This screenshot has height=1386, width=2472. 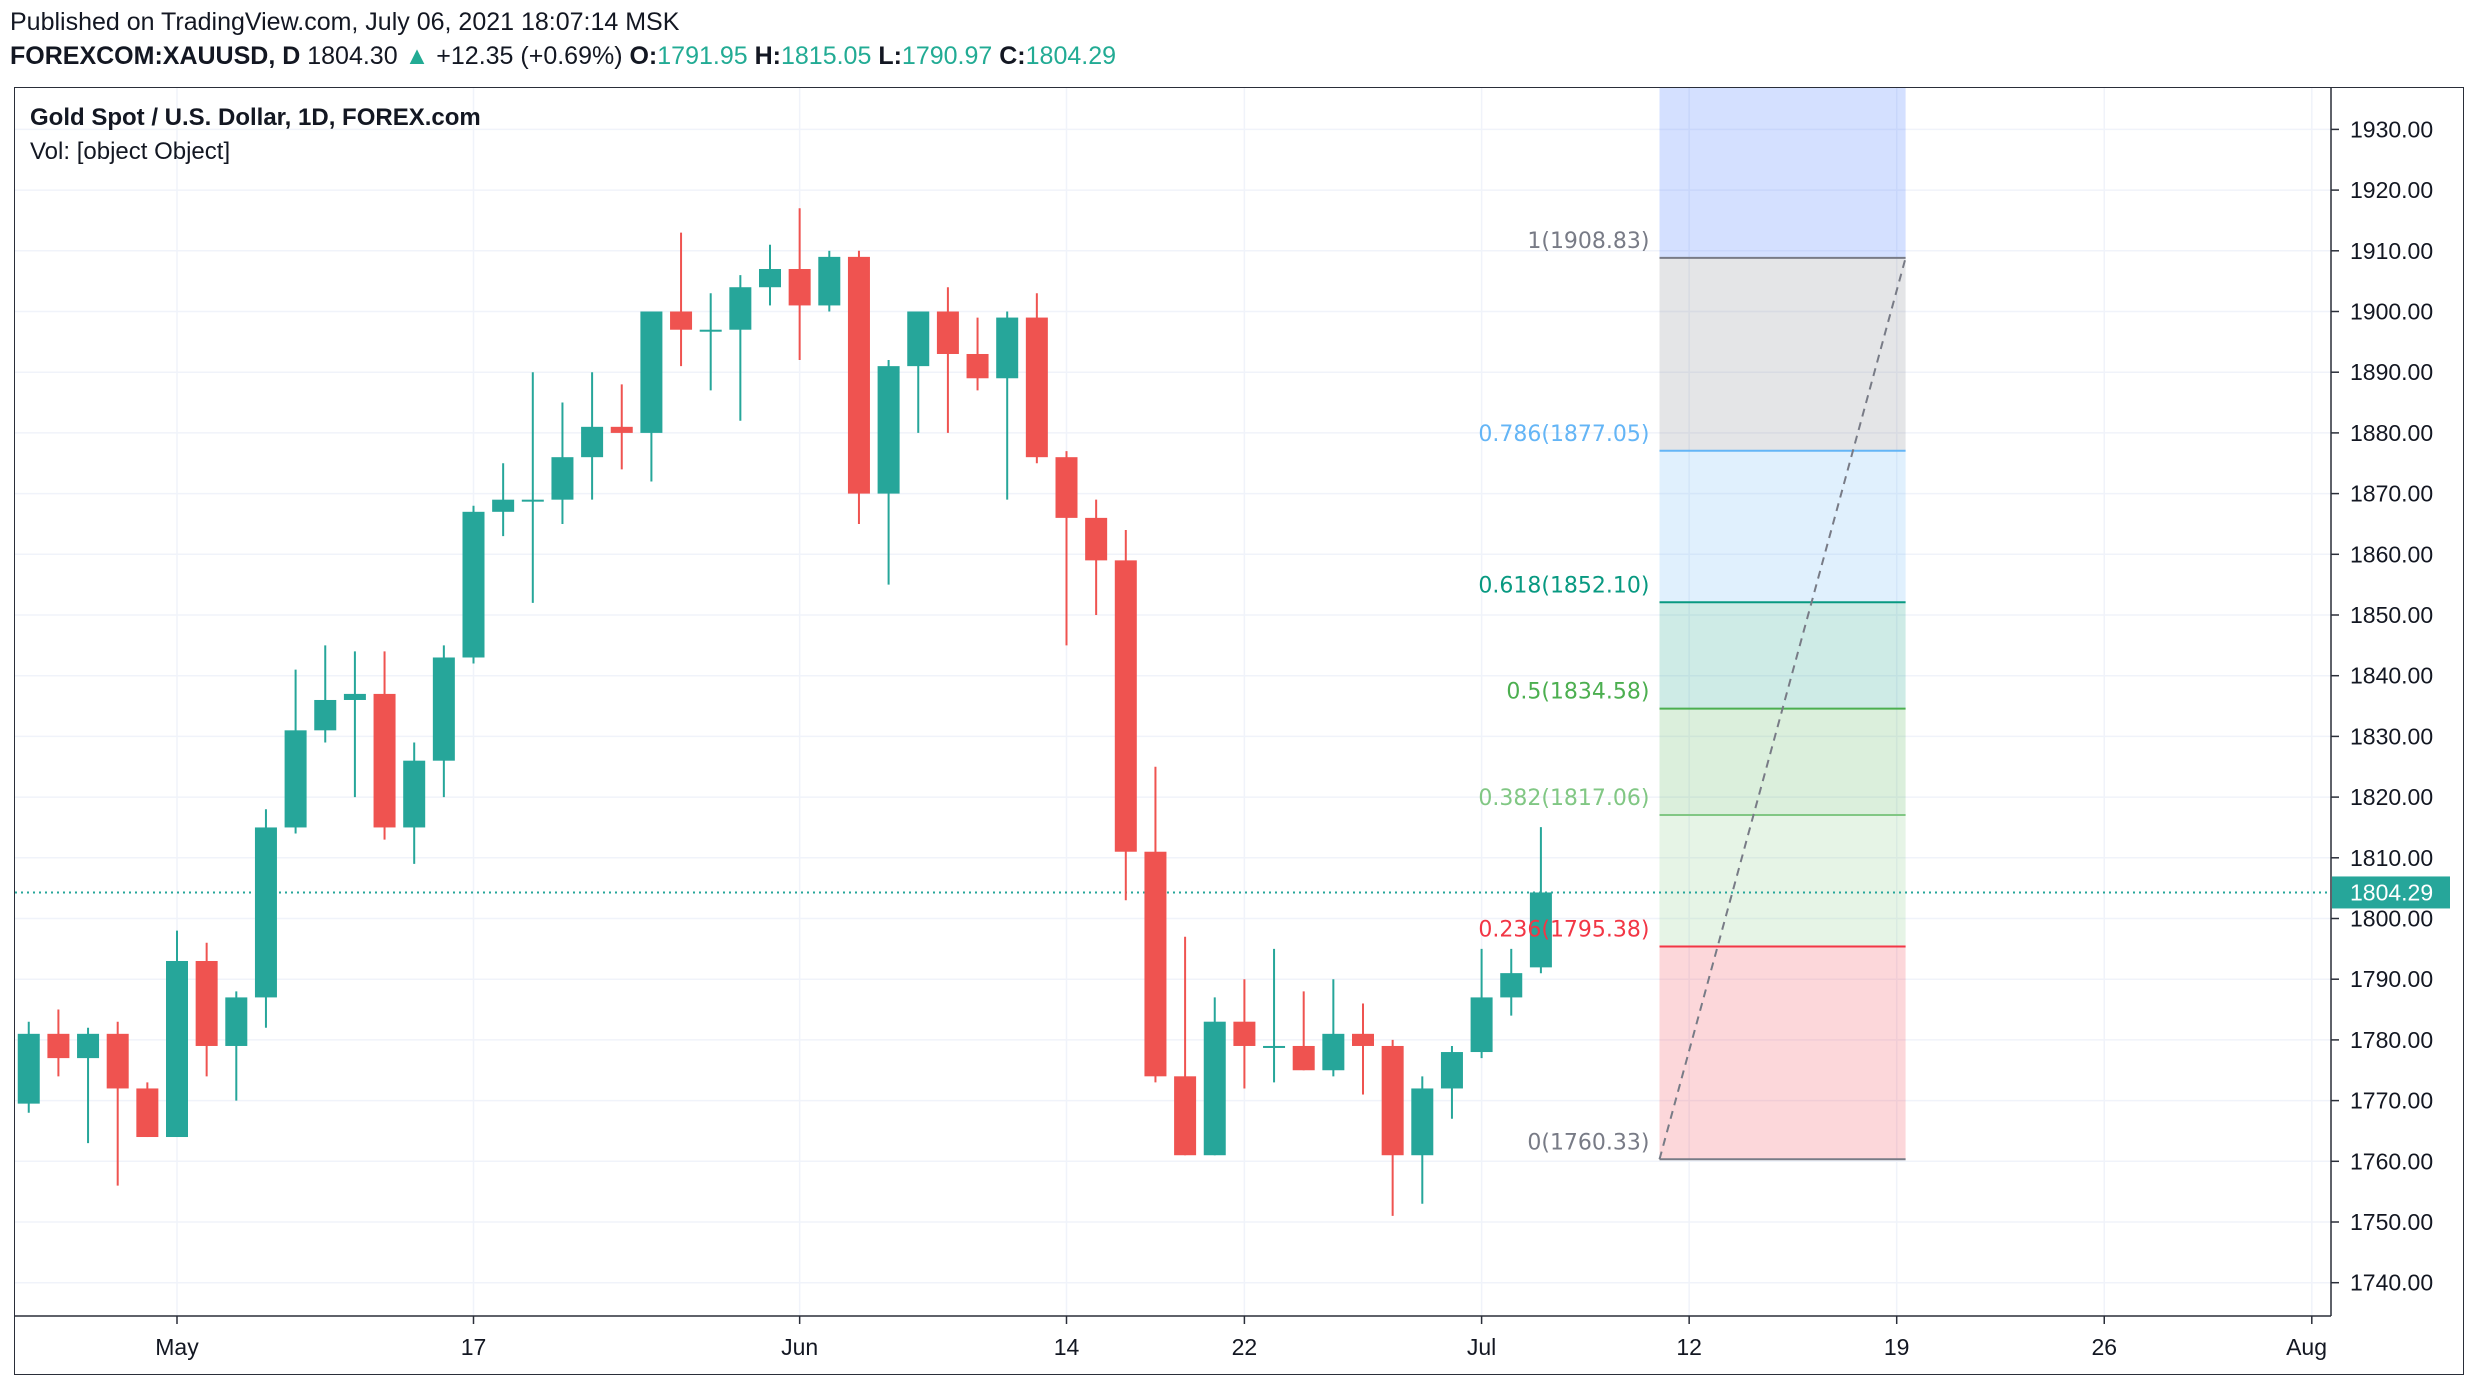 I want to click on time-tick-label: Jun, so click(x=799, y=1347).